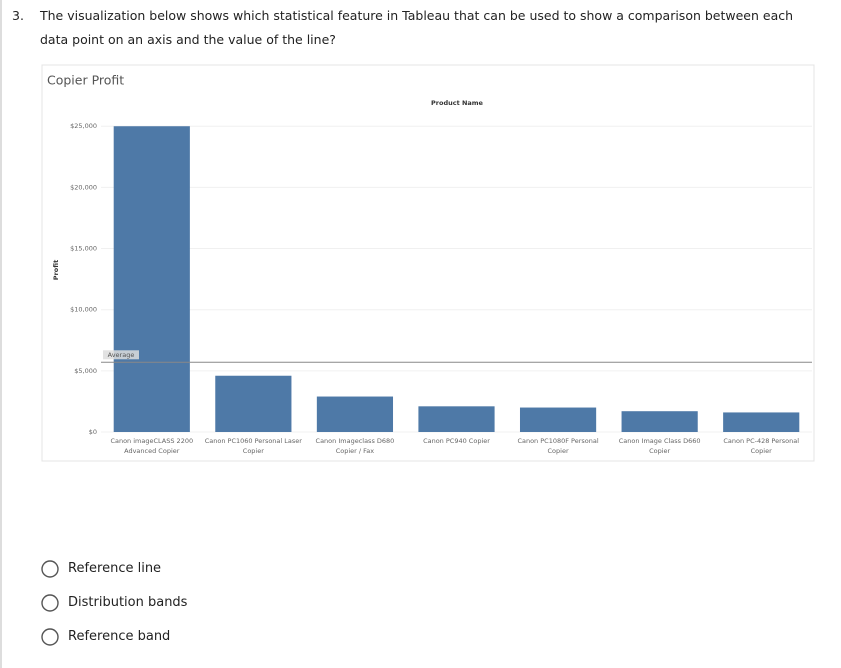 This screenshot has width=841, height=668. What do you see at coordinates (56, 270) in the screenshot?
I see `y-axis-title: Profit` at bounding box center [56, 270].